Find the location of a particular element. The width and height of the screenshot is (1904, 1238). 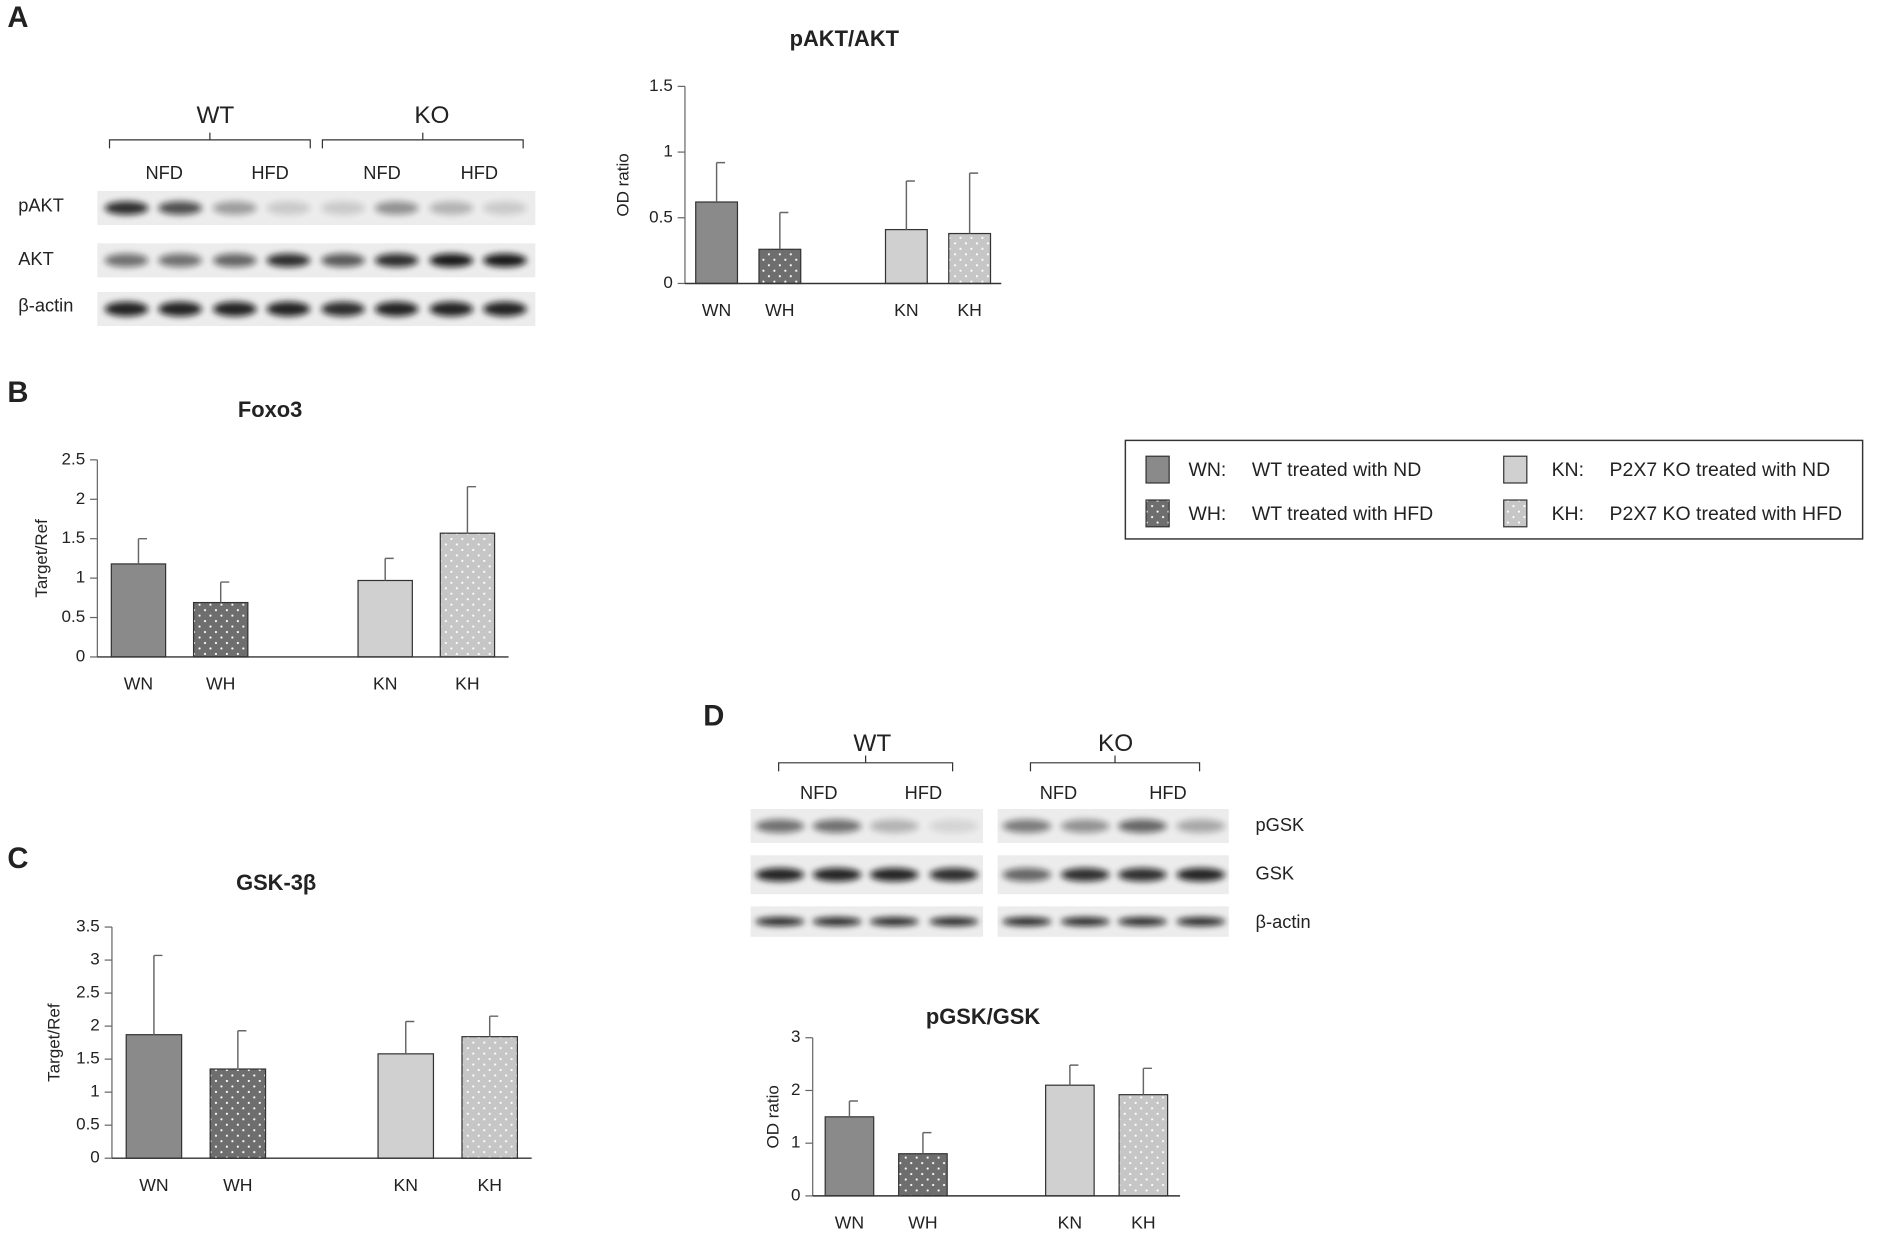

y-tick-label: 2 is located at coordinates (80, 498).